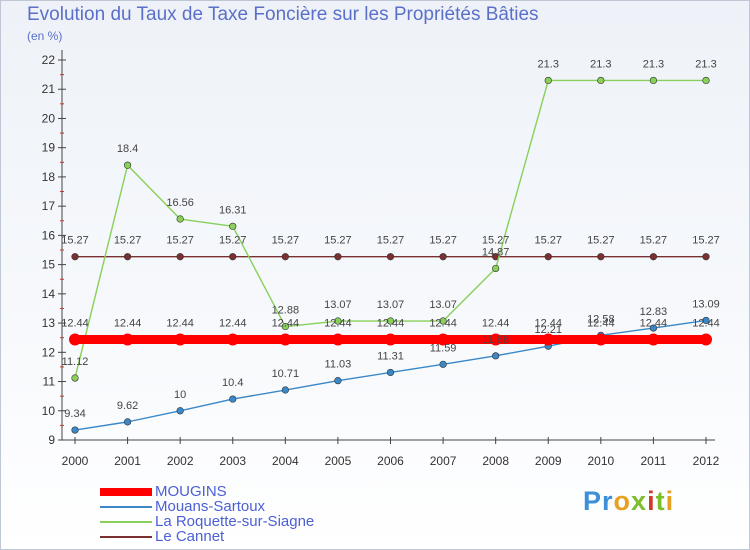 This screenshot has height=550, width=750. I want to click on y-tick-label-9: 9, so click(51, 440).